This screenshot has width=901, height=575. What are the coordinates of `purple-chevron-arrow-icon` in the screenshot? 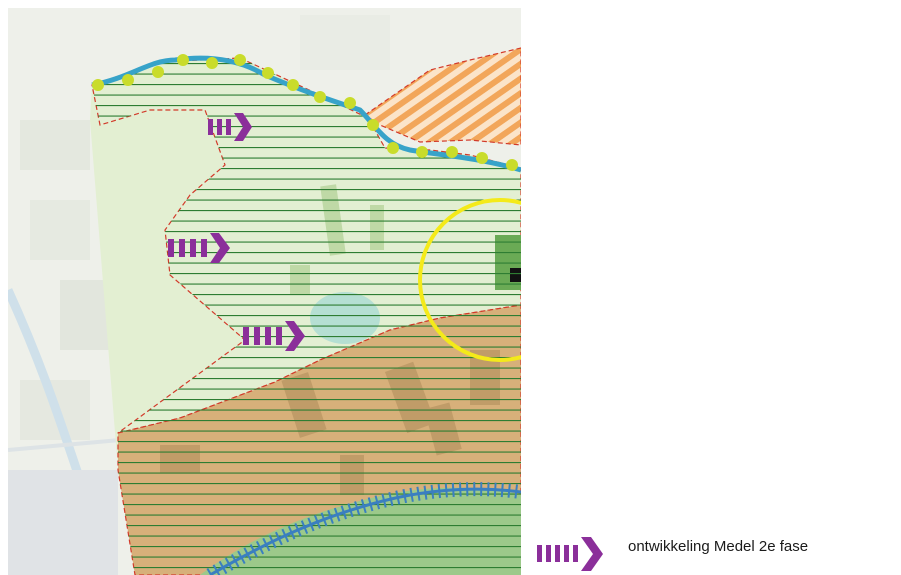 It's located at (570, 554).